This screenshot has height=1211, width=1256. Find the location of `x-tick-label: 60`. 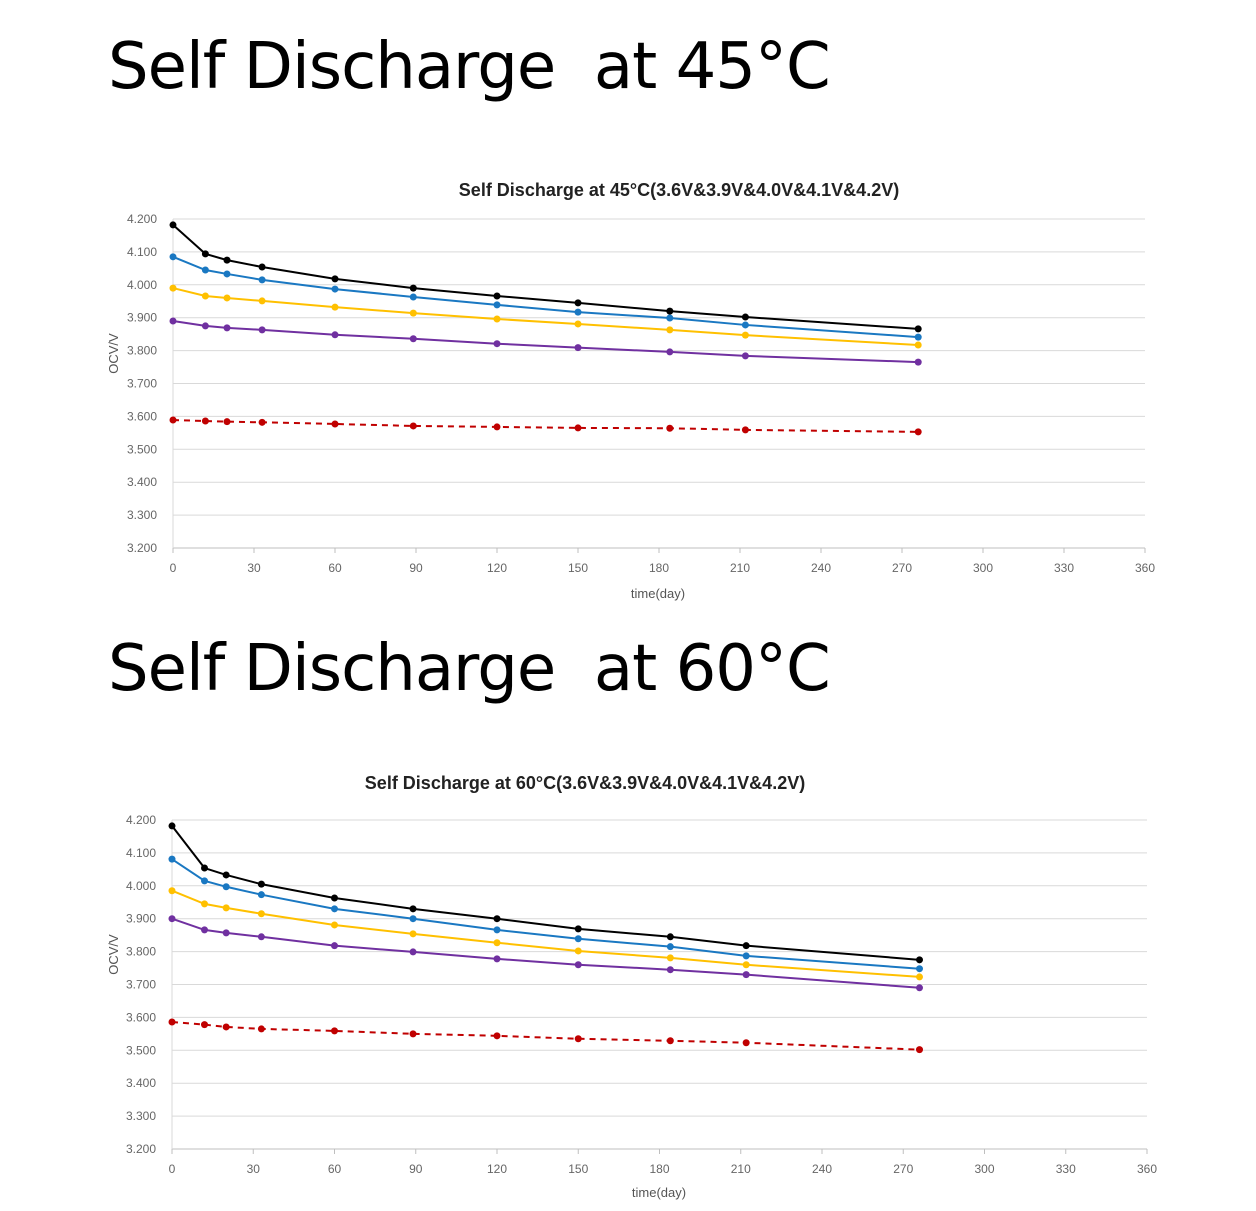

x-tick-label: 60 is located at coordinates (335, 1169).